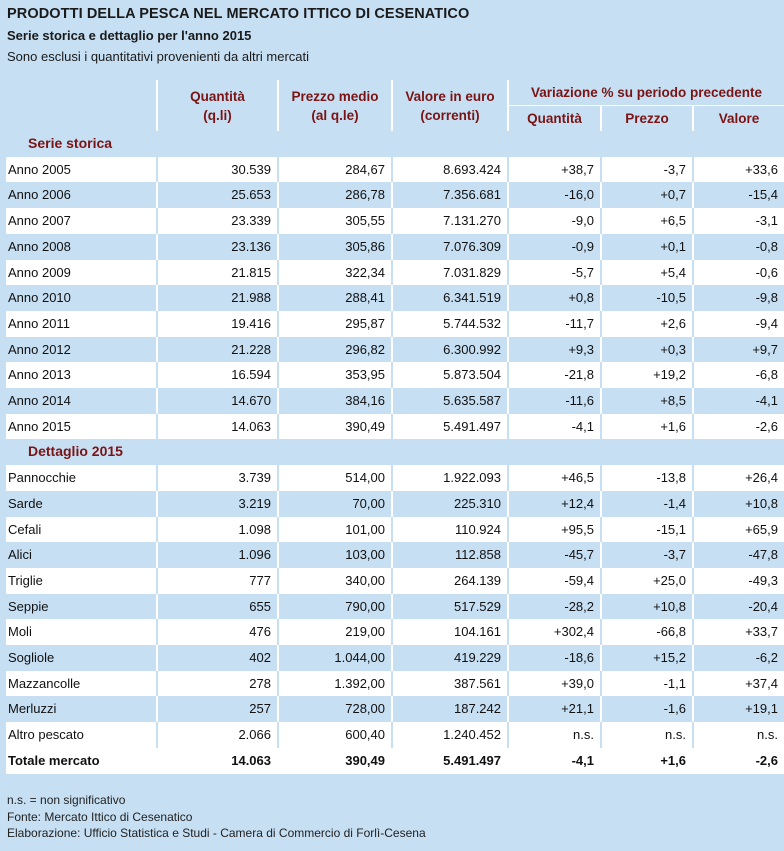 The width and height of the screenshot is (784, 851). I want to click on table-row: Moli 476 219,00 104.161 +302,4 -66,8 +33,7, so click(395, 632).